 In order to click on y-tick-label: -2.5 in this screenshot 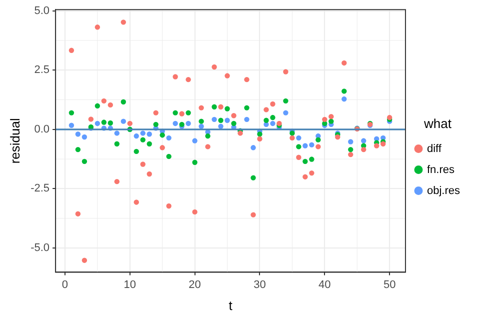, I will do `click(40, 188)`.